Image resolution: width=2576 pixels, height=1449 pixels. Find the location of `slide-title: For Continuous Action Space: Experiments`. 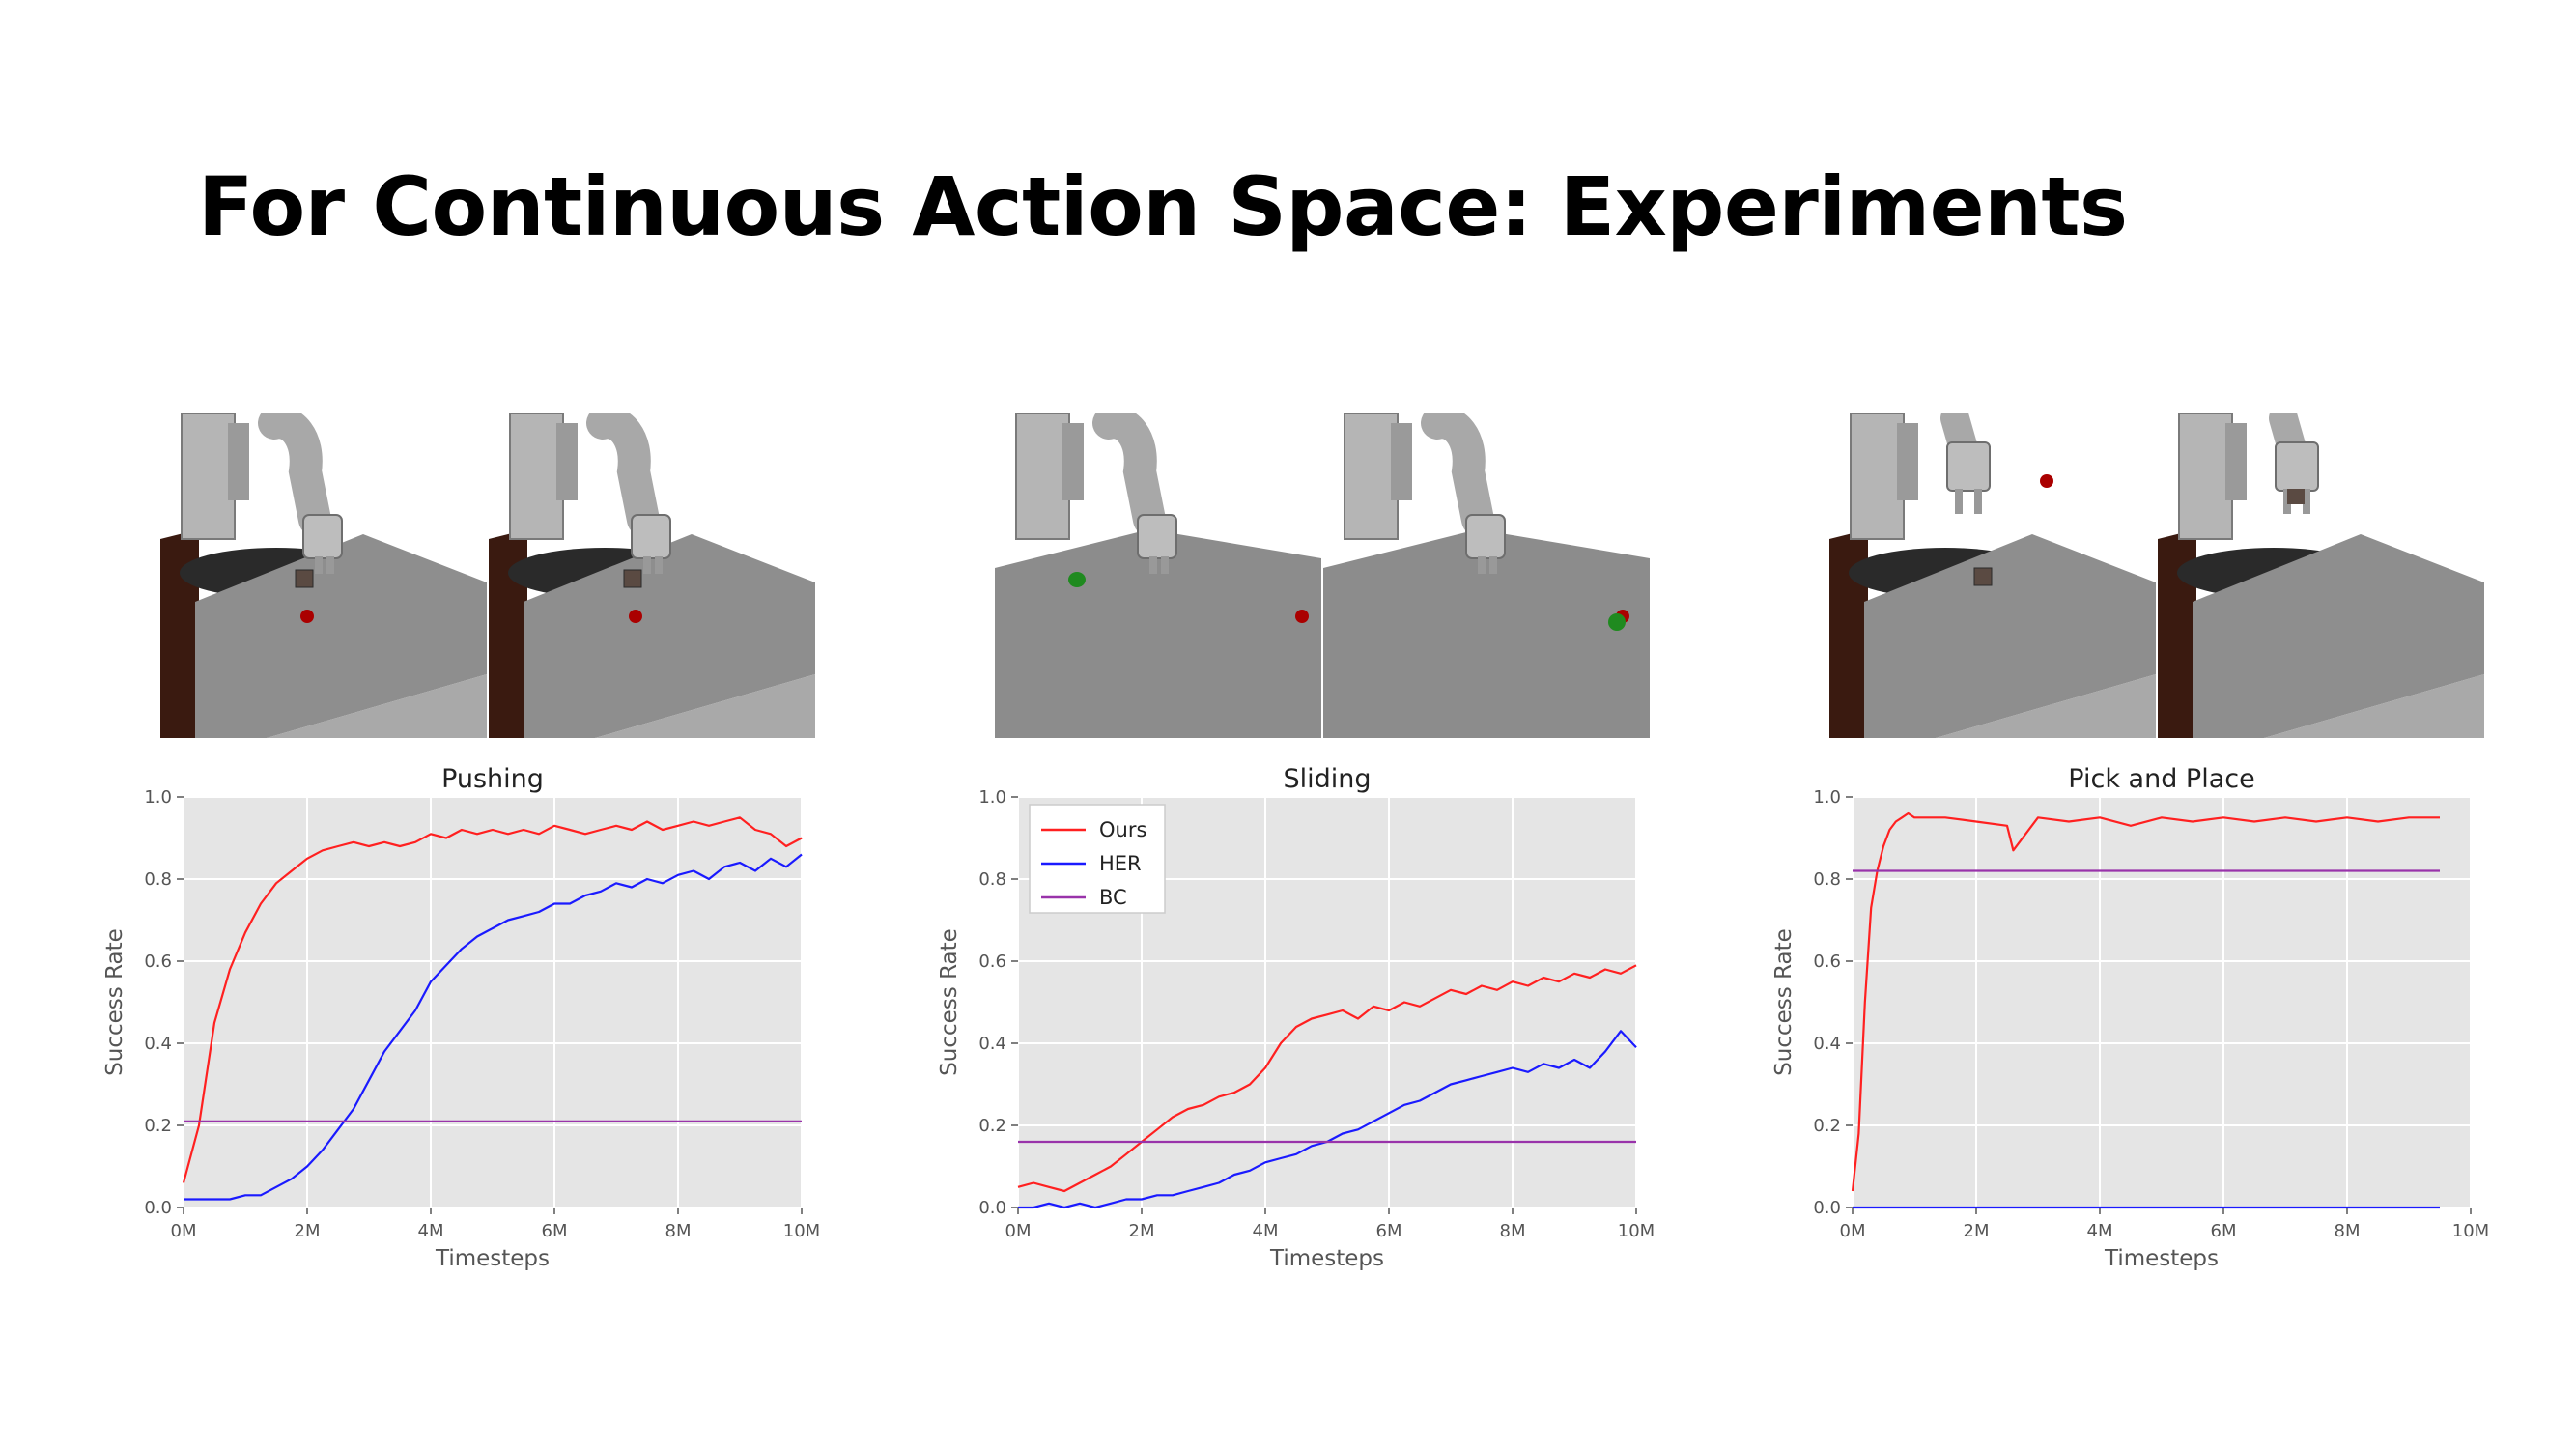

slide-title: For Continuous Action Space: Experiments is located at coordinates (1163, 206).